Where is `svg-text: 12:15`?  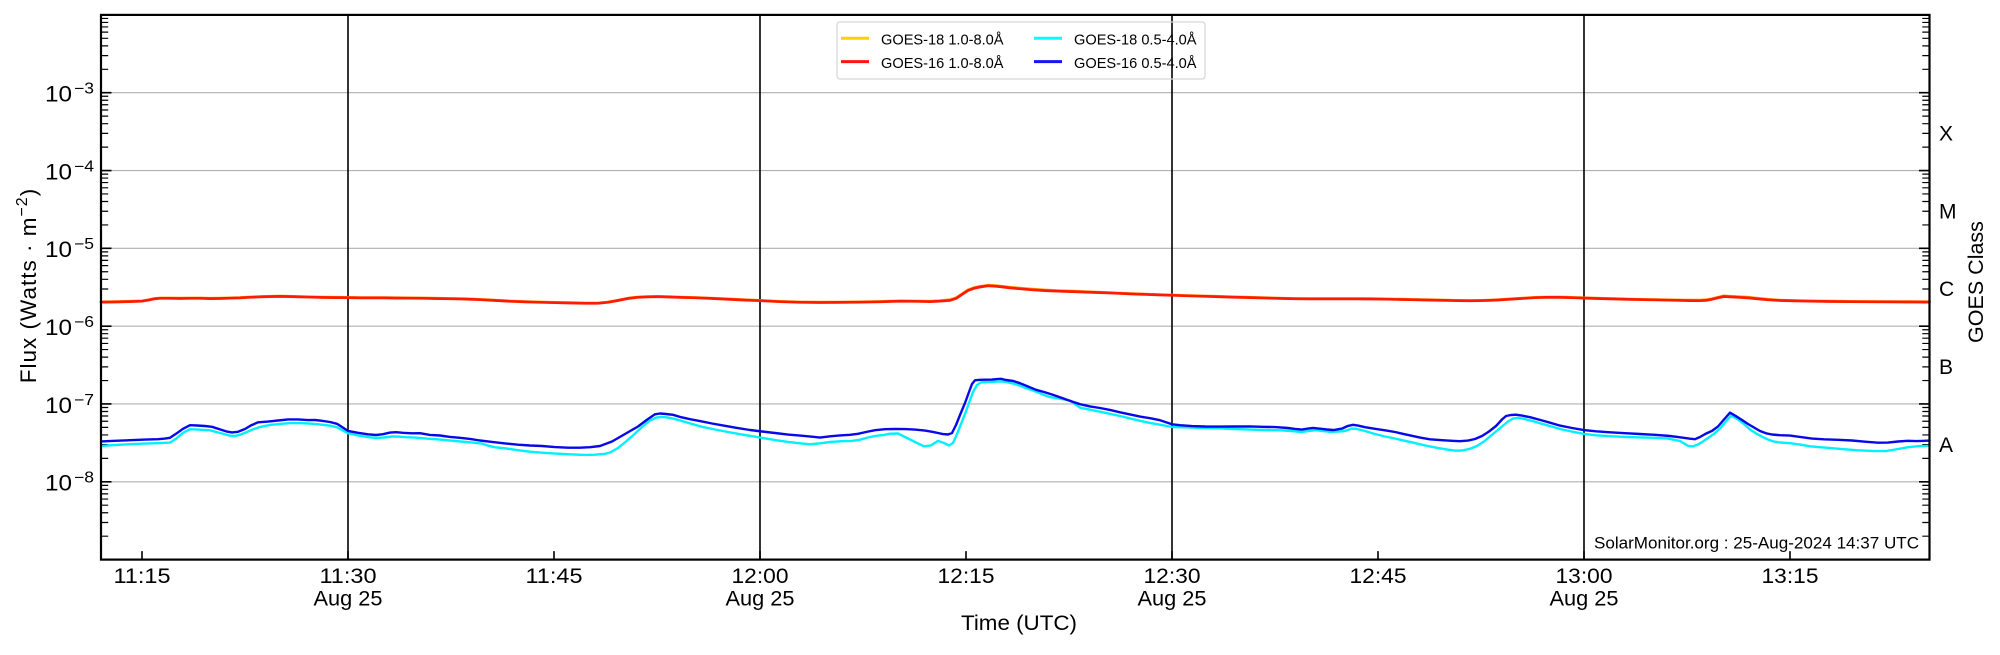 svg-text: 12:15 is located at coordinates (966, 576).